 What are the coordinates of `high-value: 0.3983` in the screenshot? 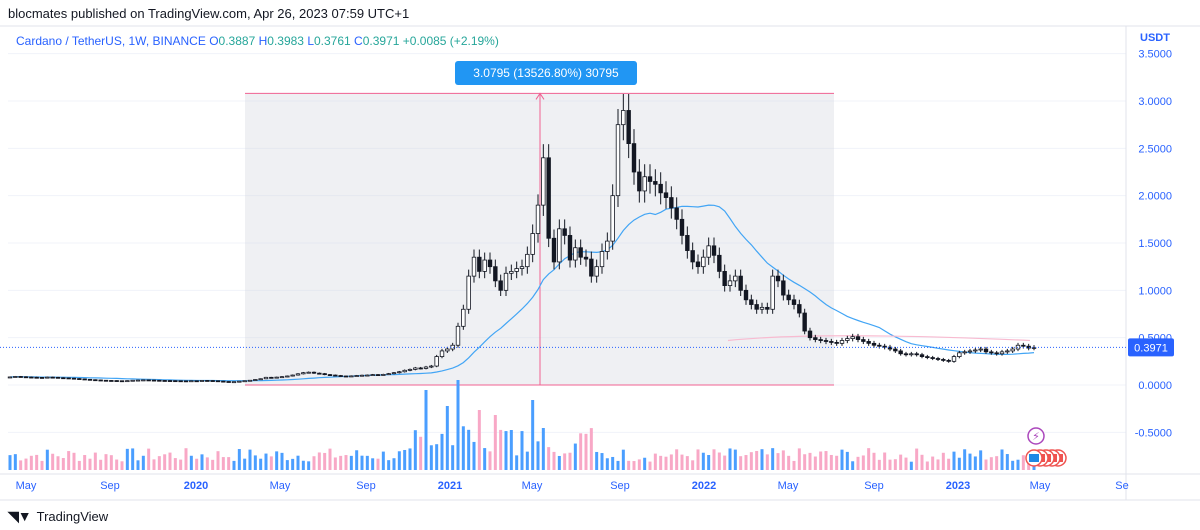 It's located at (285, 41).